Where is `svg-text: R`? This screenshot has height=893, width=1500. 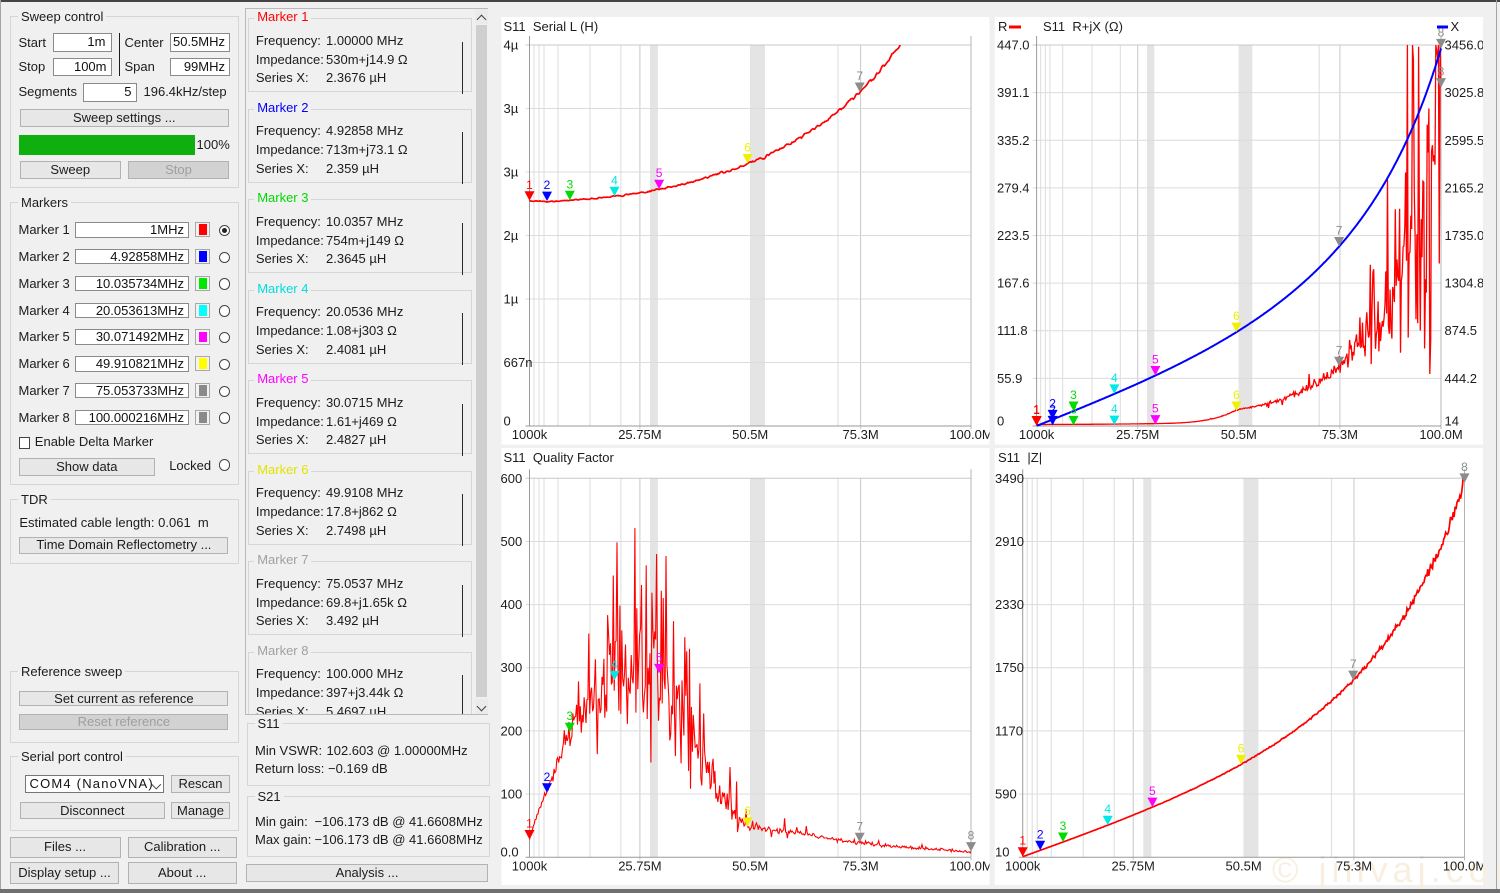
svg-text: R is located at coordinates (1002, 26).